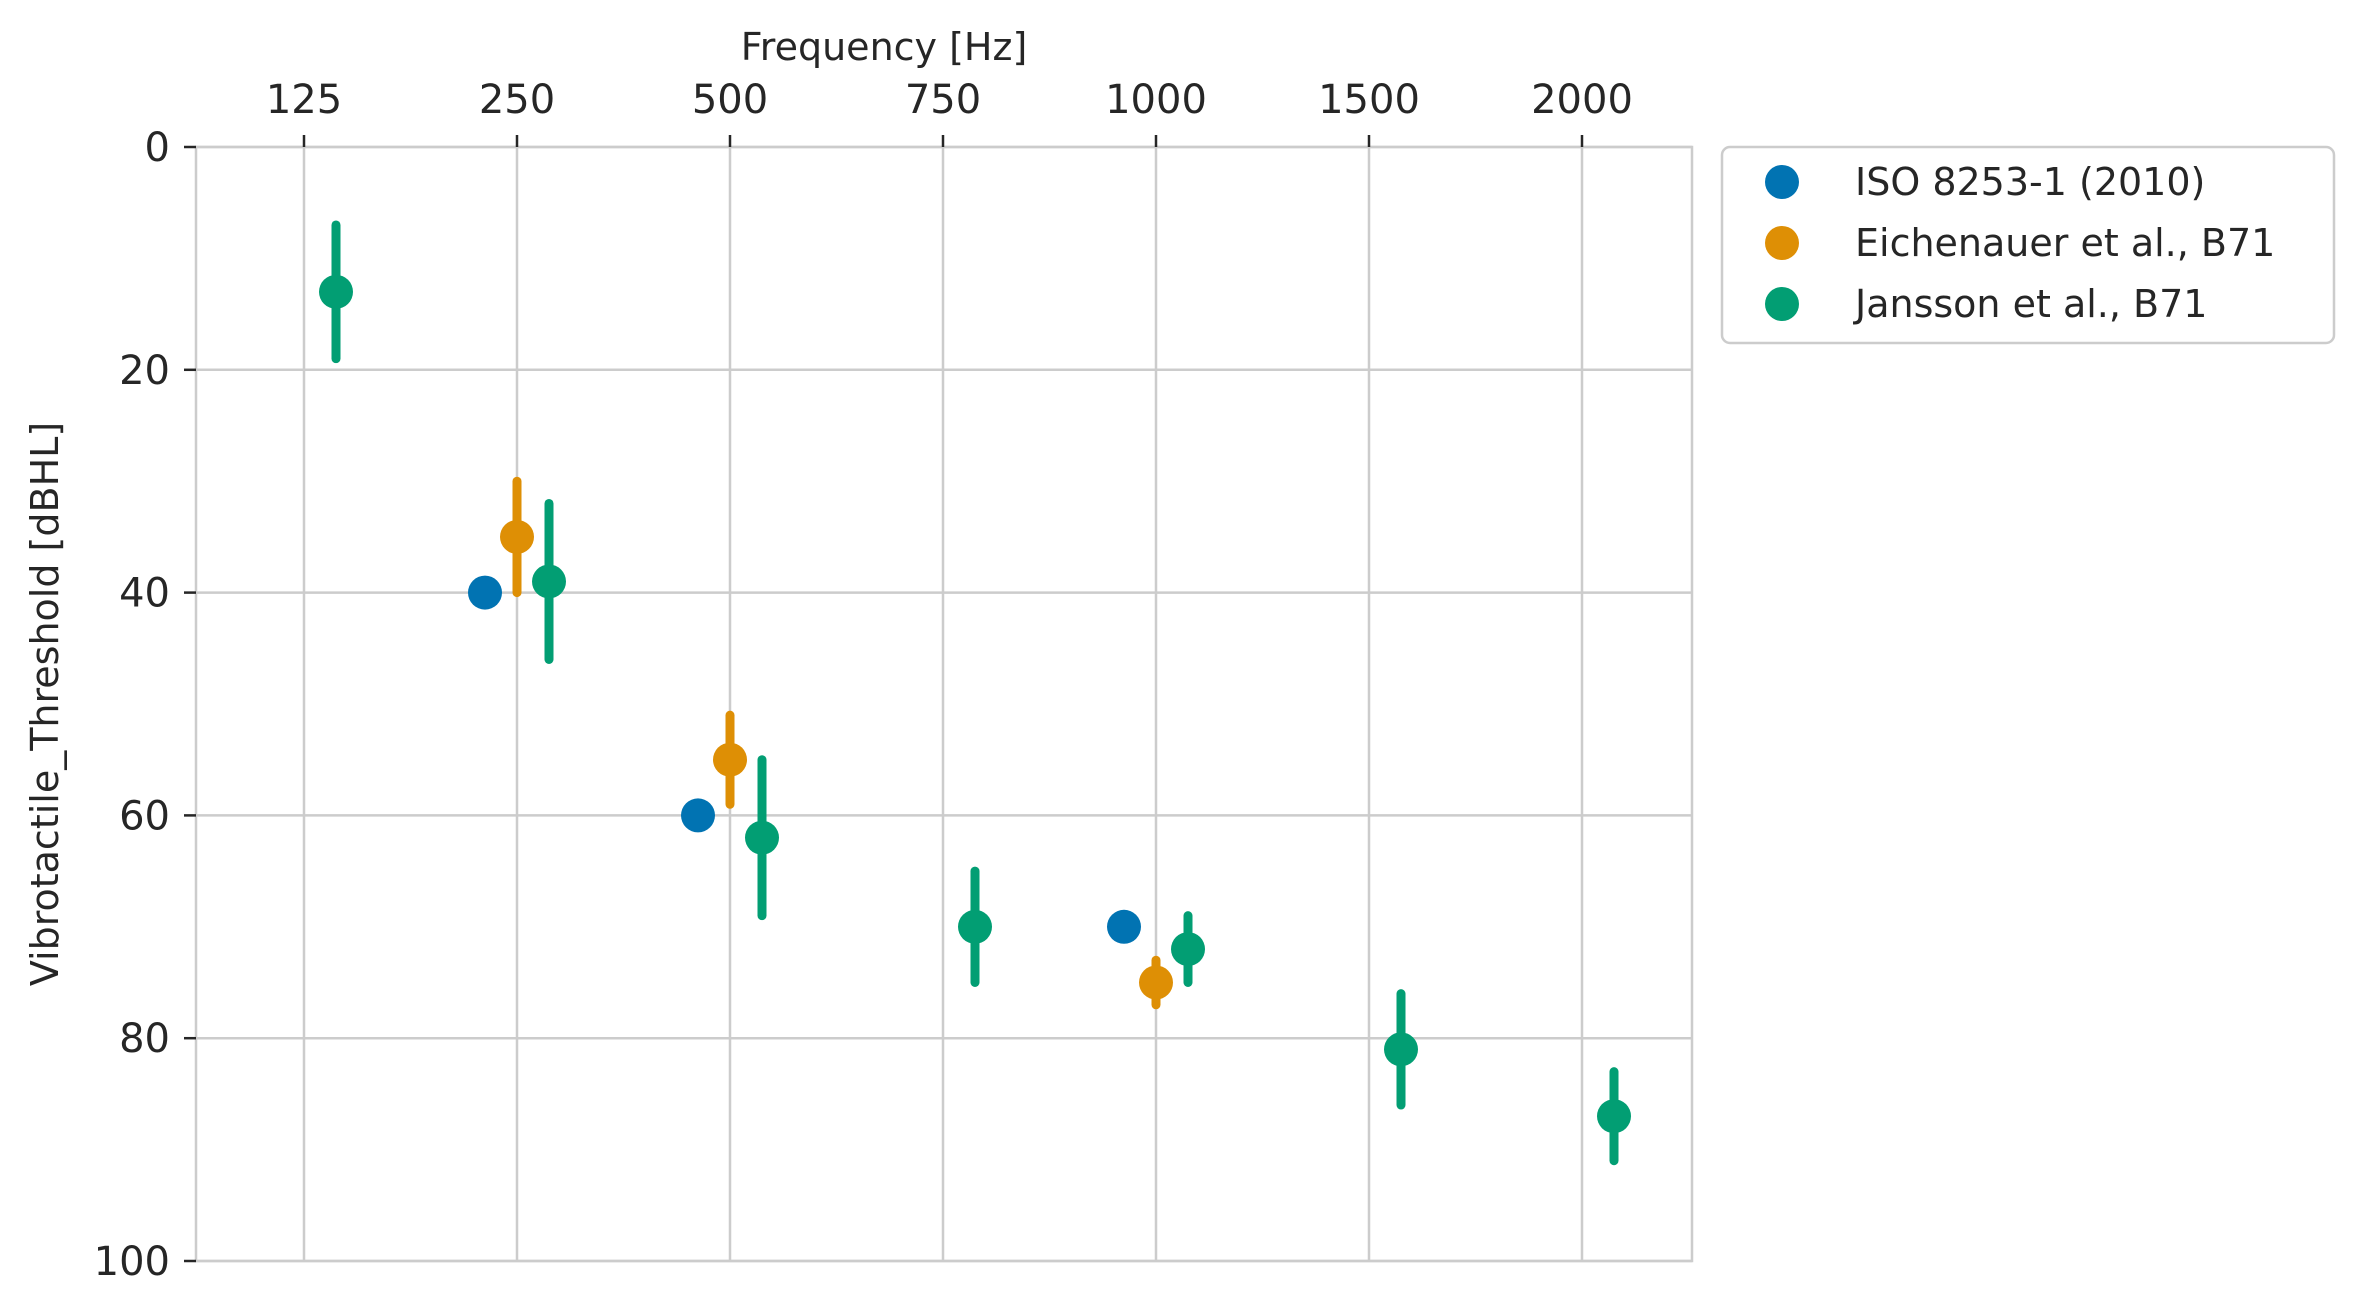 The height and width of the screenshot is (1310, 2354). Describe the element at coordinates (1156, 100) in the screenshot. I see `x-tick-label: 1000` at that location.